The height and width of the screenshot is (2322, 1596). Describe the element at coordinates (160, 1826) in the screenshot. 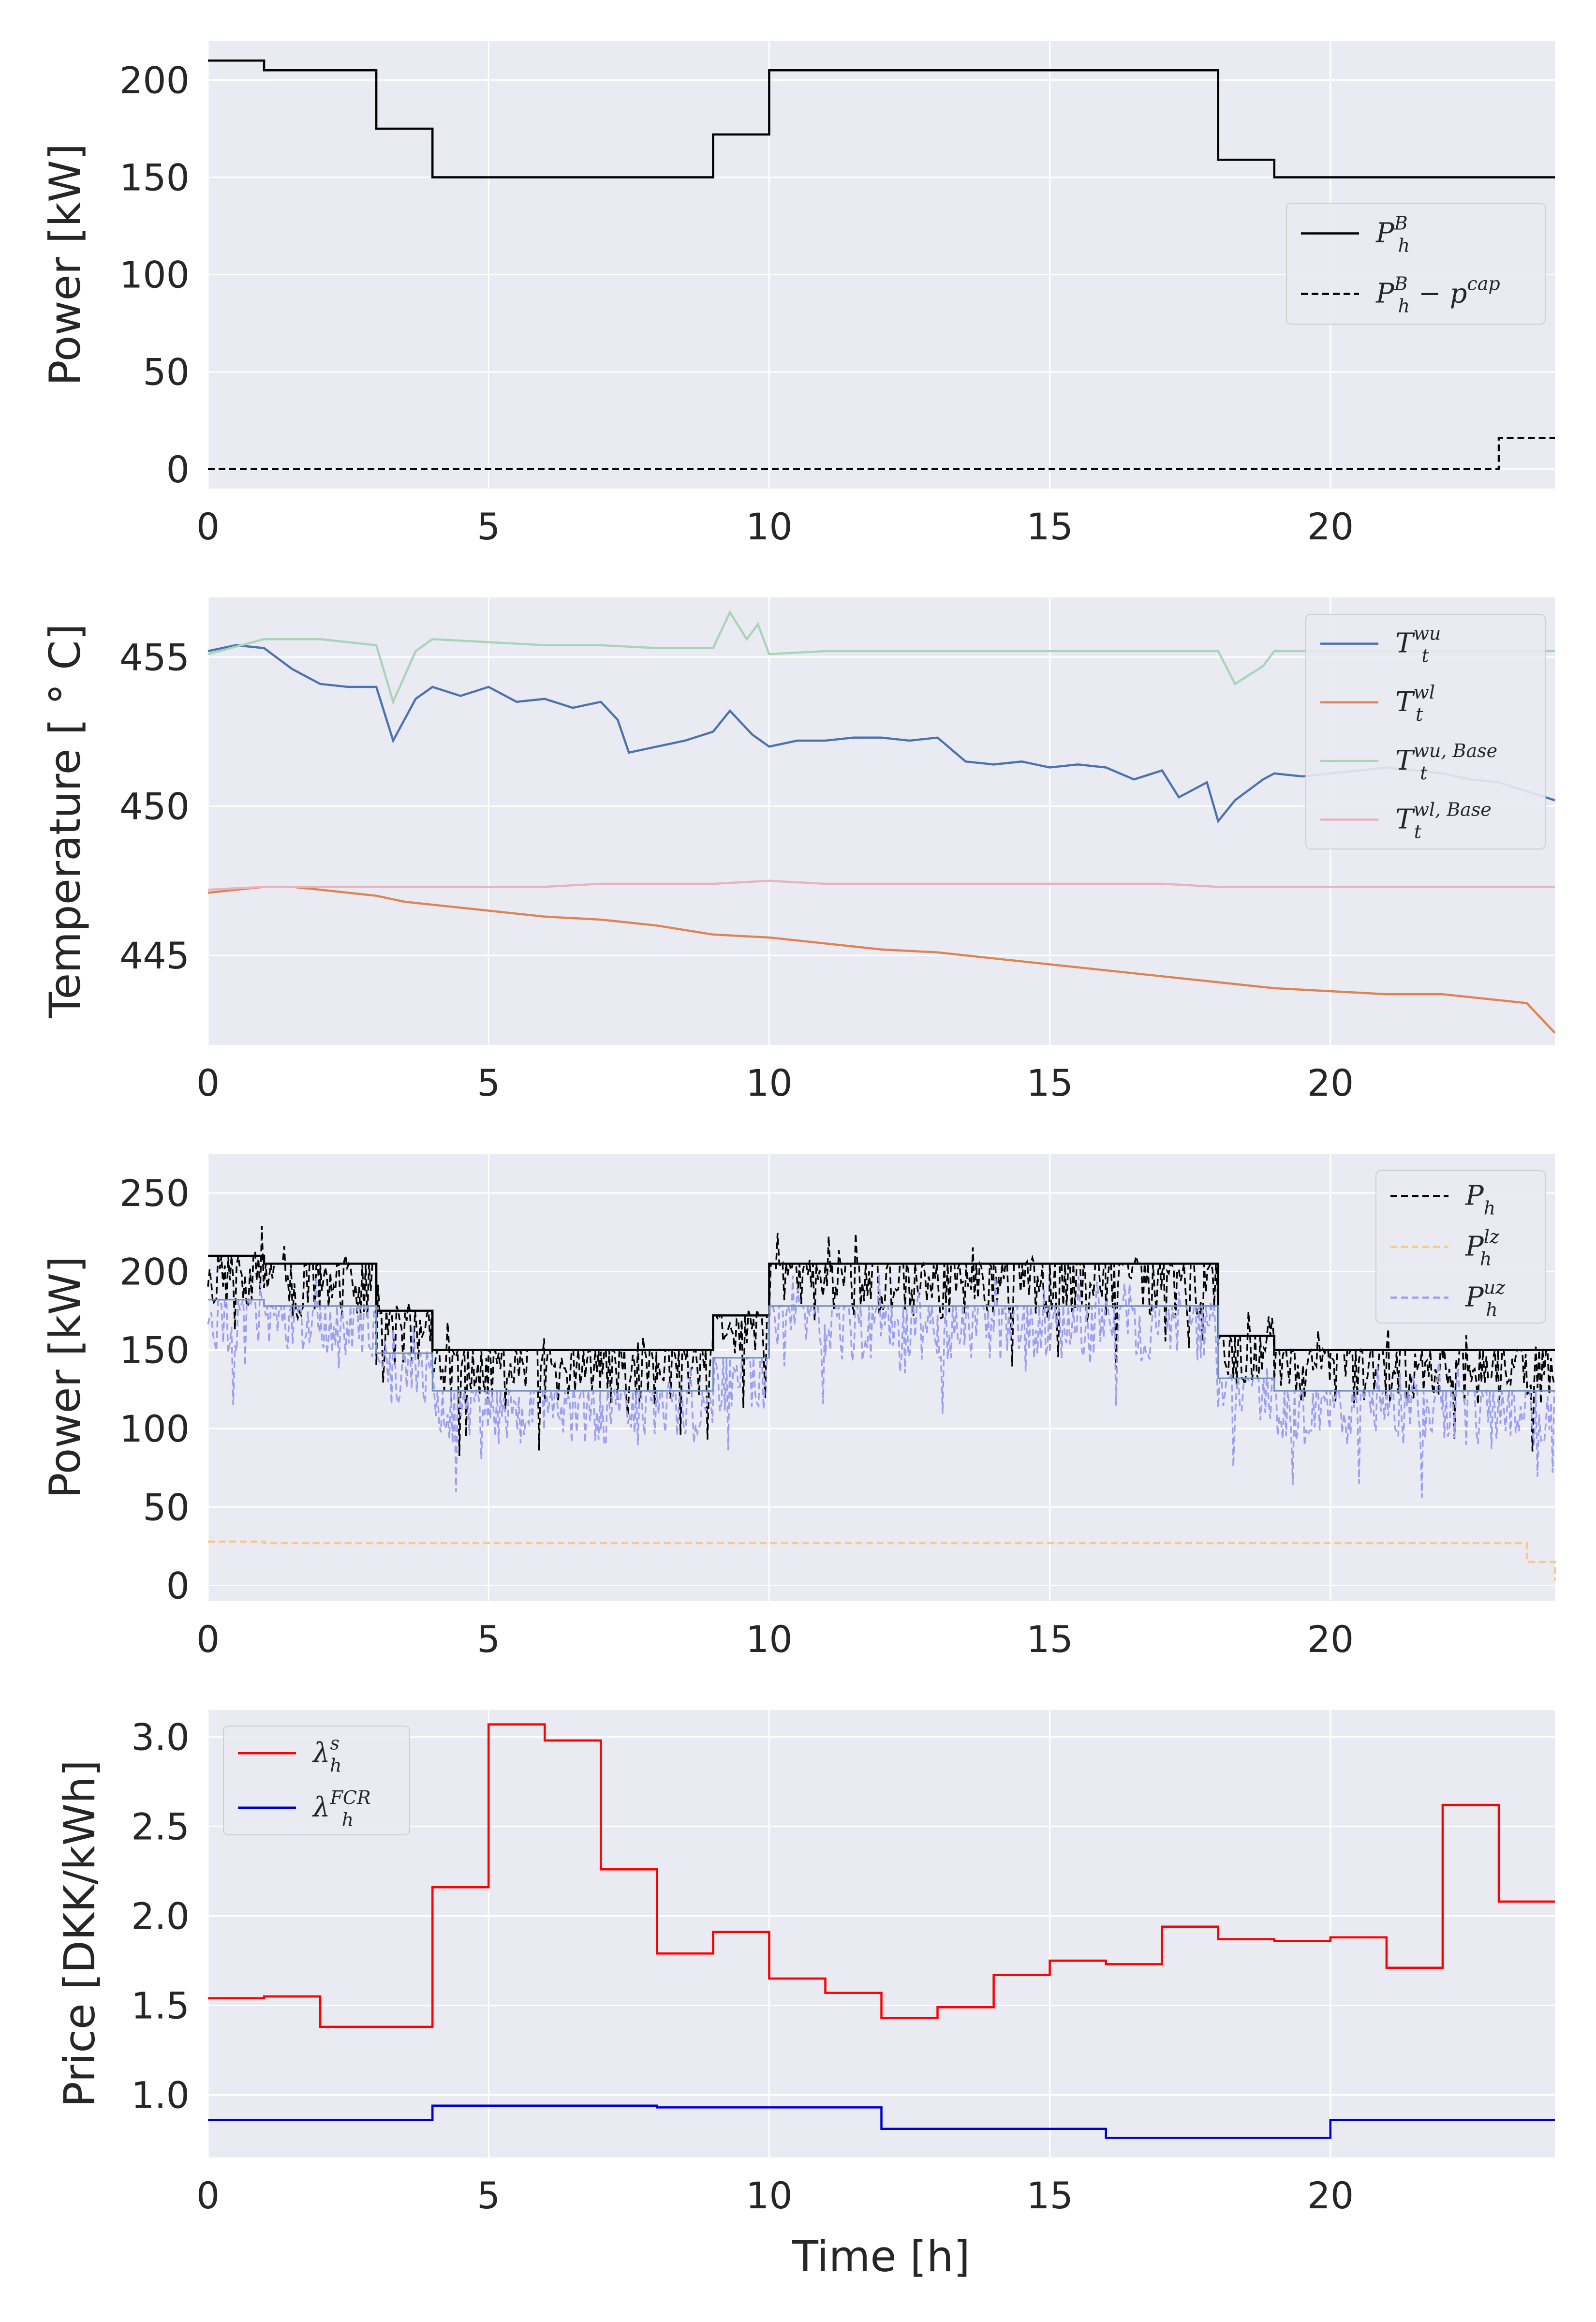

I see `y-tick-label: 2.5` at that location.